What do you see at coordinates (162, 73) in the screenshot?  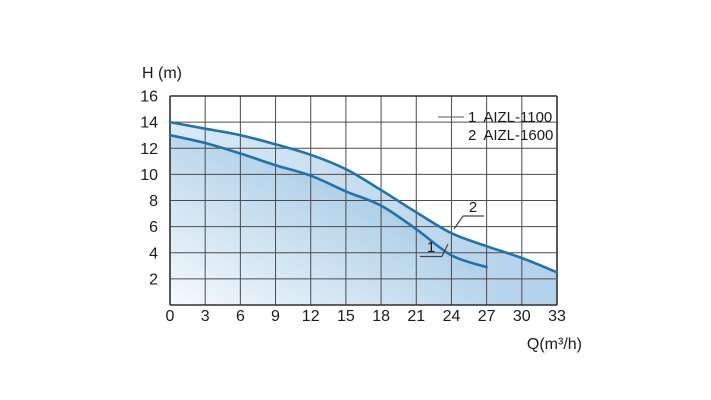 I see `y-axis-title: H (m)` at bounding box center [162, 73].